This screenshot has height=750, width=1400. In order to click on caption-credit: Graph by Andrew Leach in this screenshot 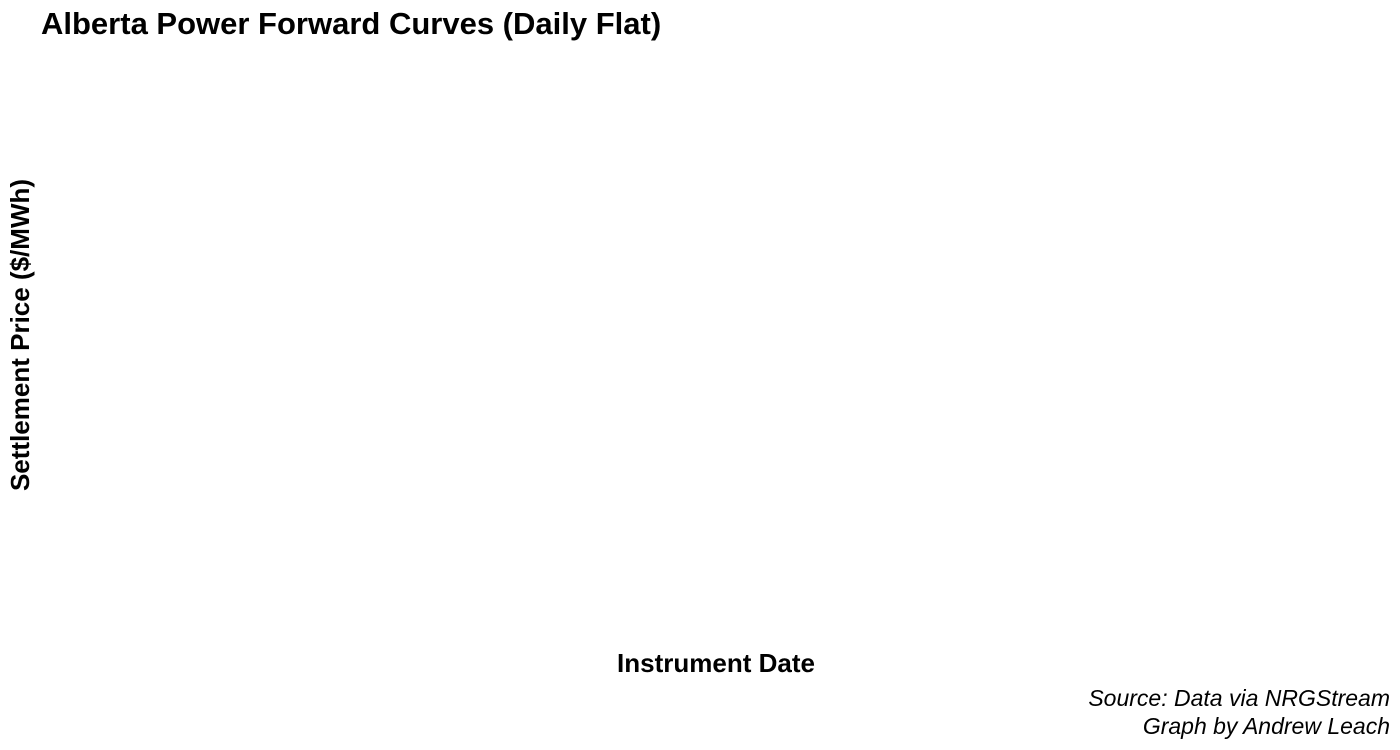, I will do `click(1266, 726)`.